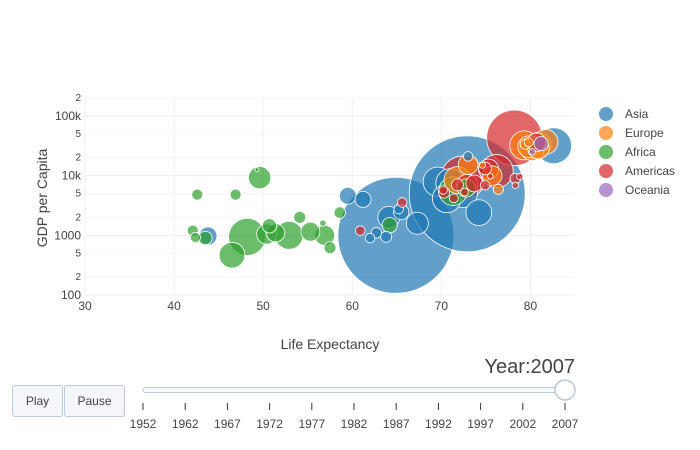 The width and height of the screenshot is (700, 450). I want to click on slider-handle, so click(565, 390).